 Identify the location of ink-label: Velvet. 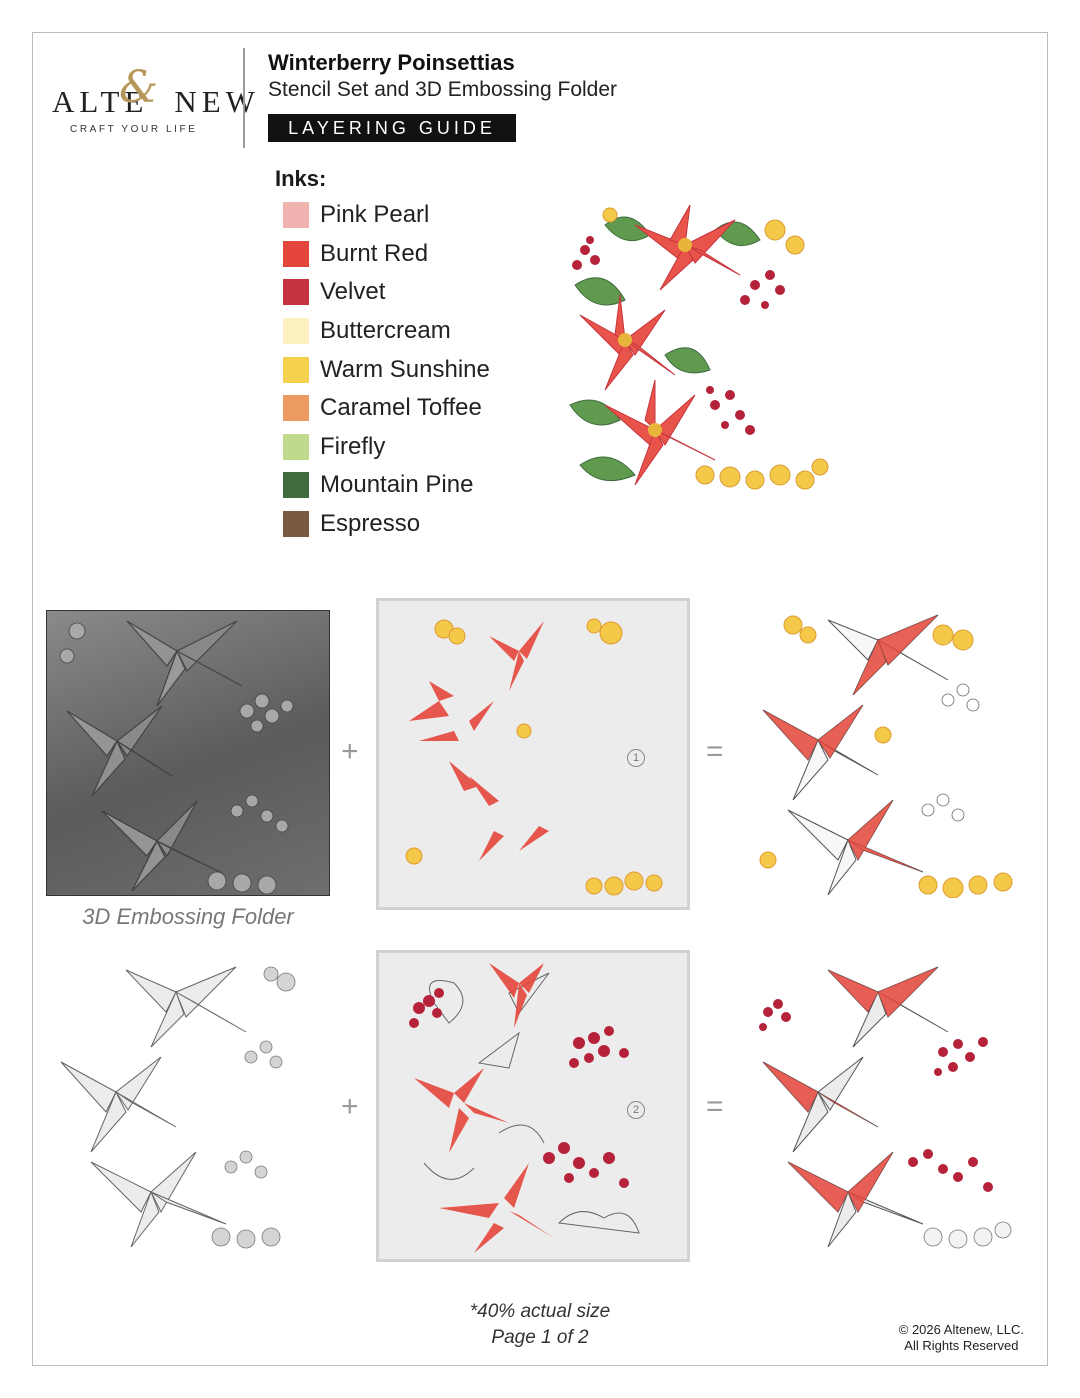
(353, 292).